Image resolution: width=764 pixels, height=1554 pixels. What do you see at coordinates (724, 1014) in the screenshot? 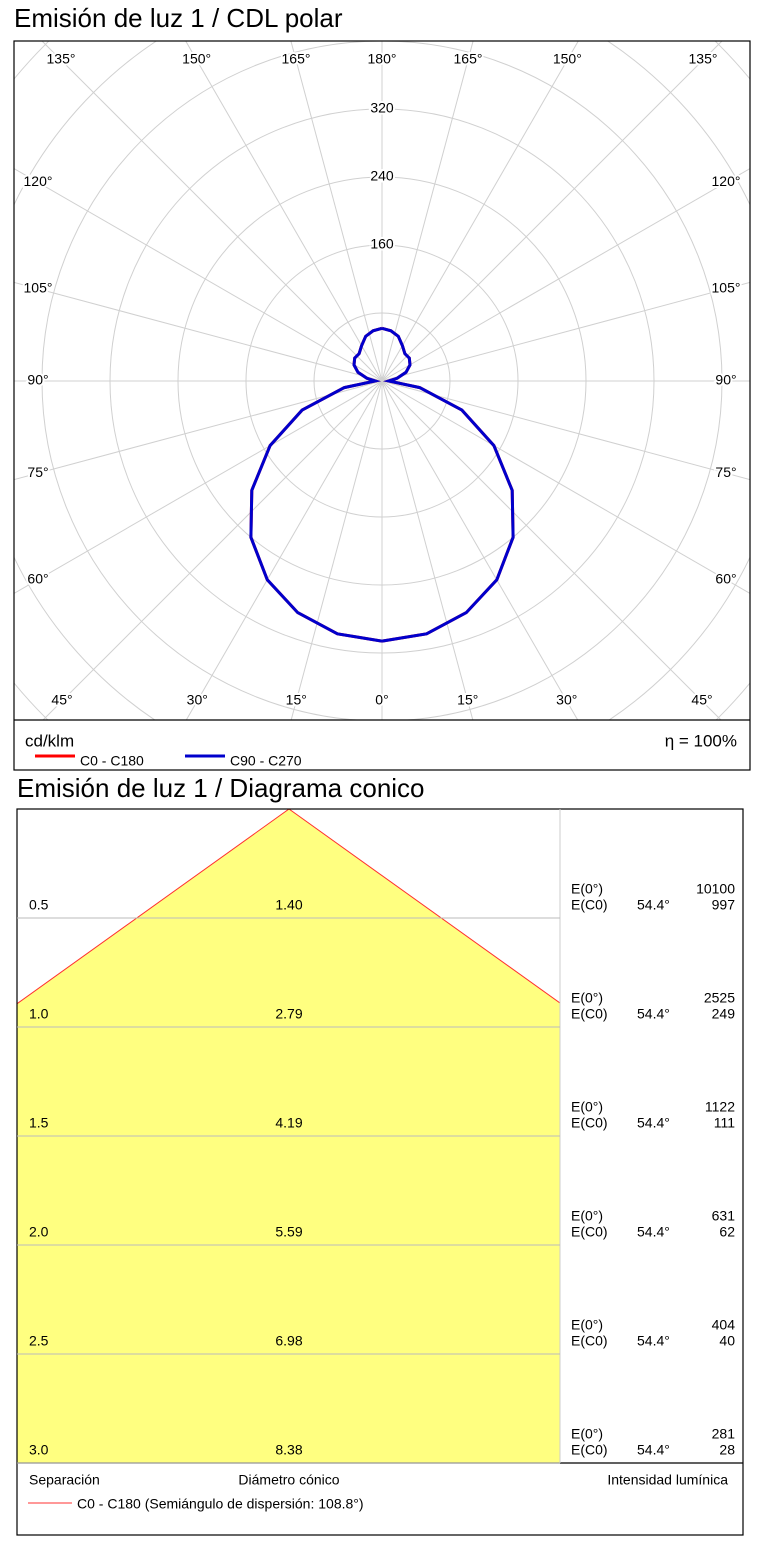
I see `ec0-value: 249` at bounding box center [724, 1014].